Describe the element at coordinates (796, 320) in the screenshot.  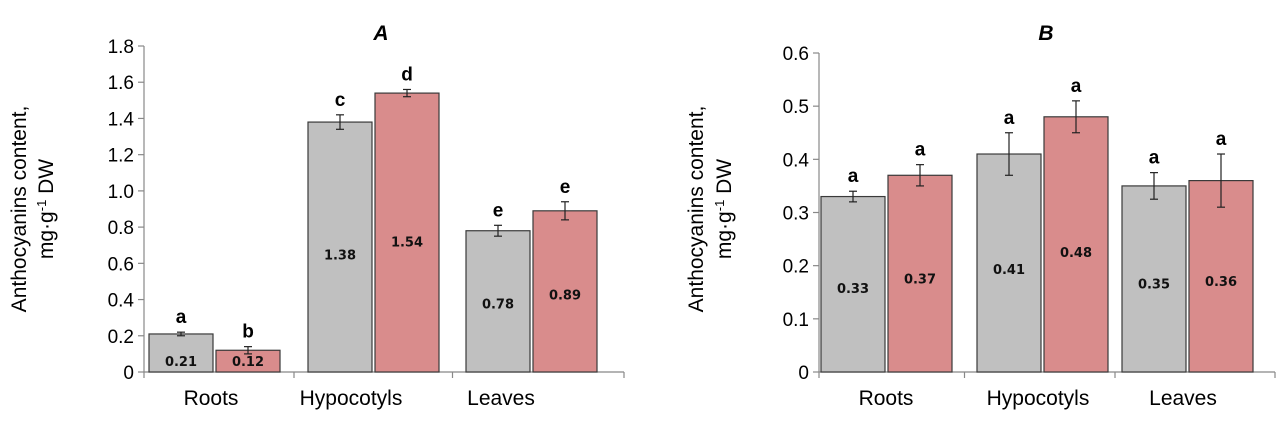
I see `y-tick-label: 0.1` at that location.